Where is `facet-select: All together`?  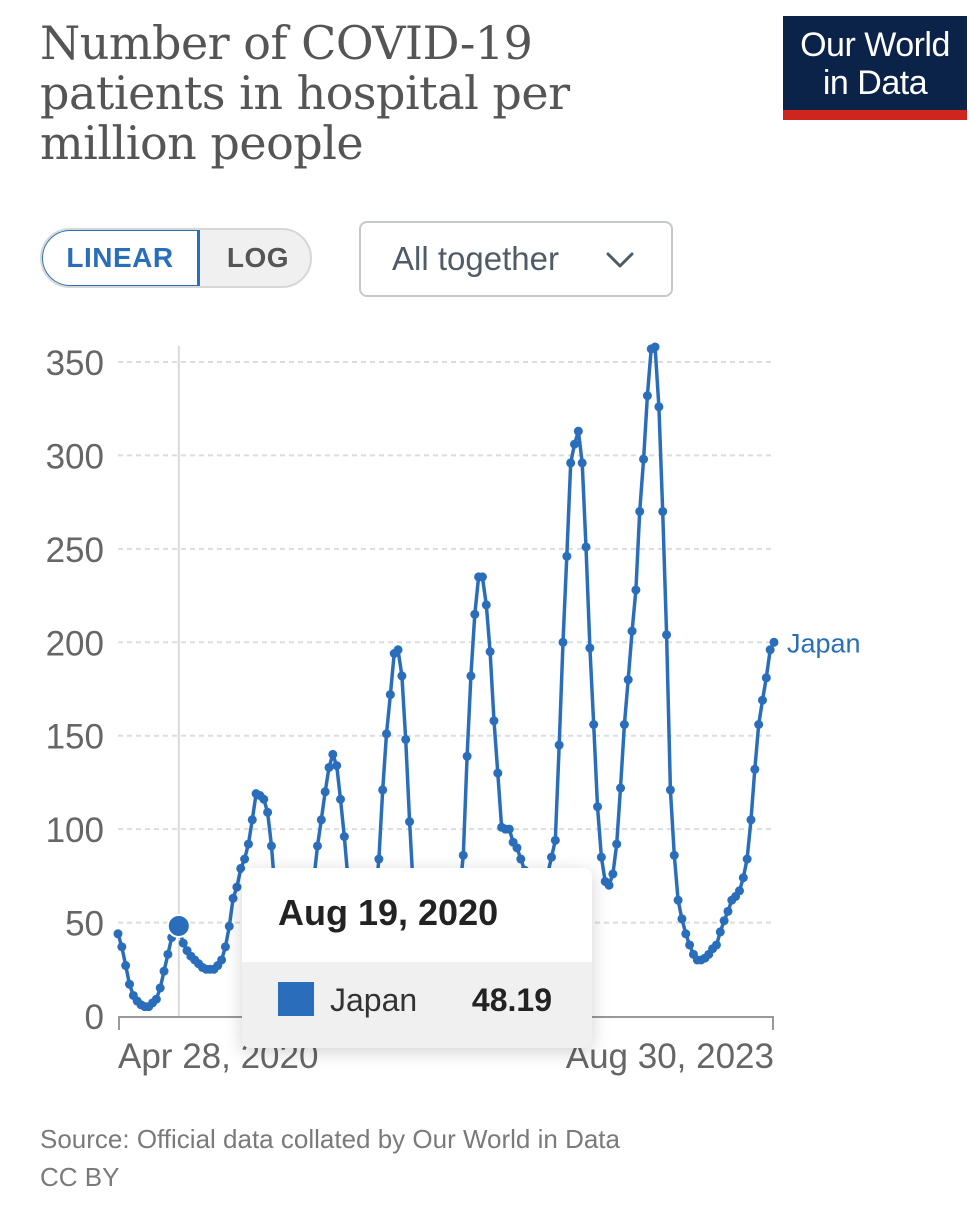 facet-select: All together is located at coordinates (516, 259).